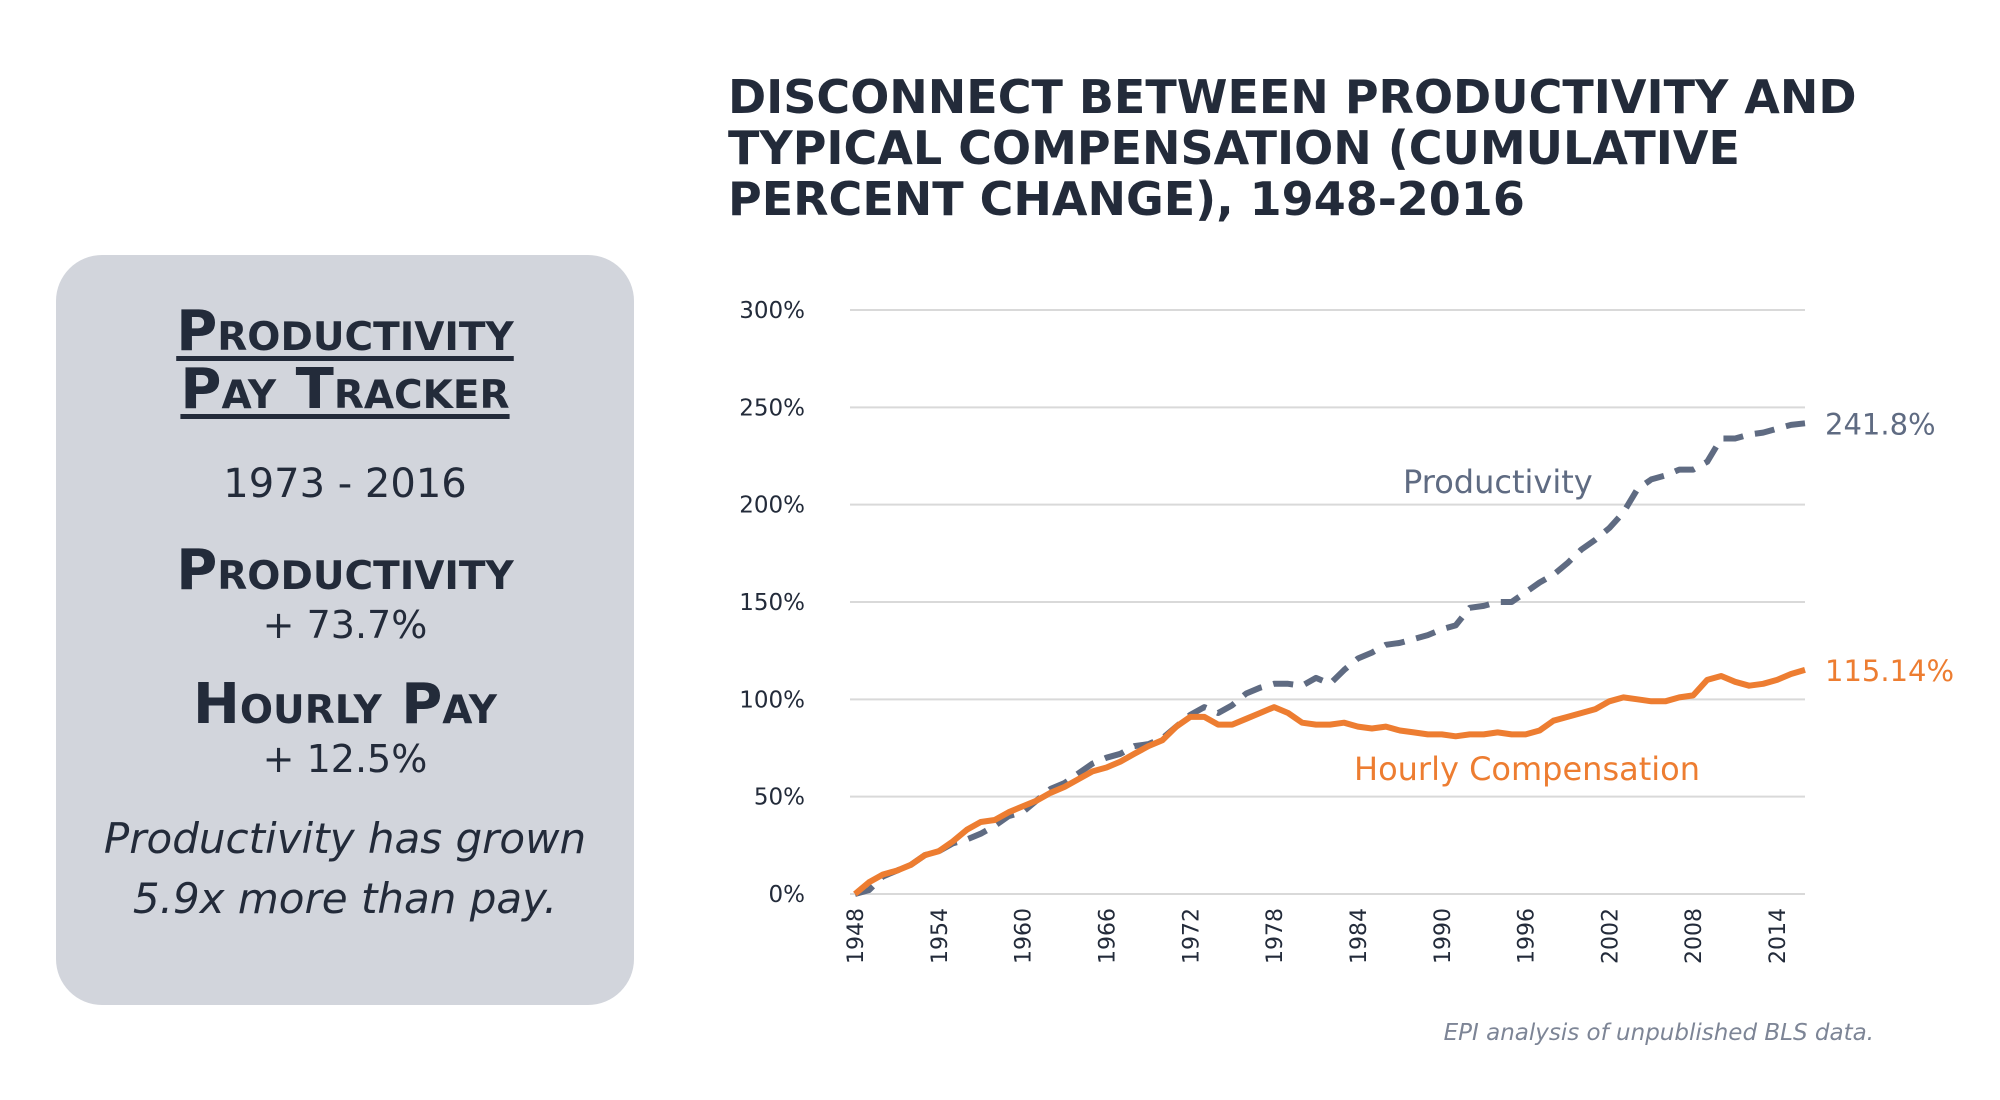 This screenshot has width=2000, height=1100. What do you see at coordinates (772, 506) in the screenshot?
I see `y-tick-label: 200%` at bounding box center [772, 506].